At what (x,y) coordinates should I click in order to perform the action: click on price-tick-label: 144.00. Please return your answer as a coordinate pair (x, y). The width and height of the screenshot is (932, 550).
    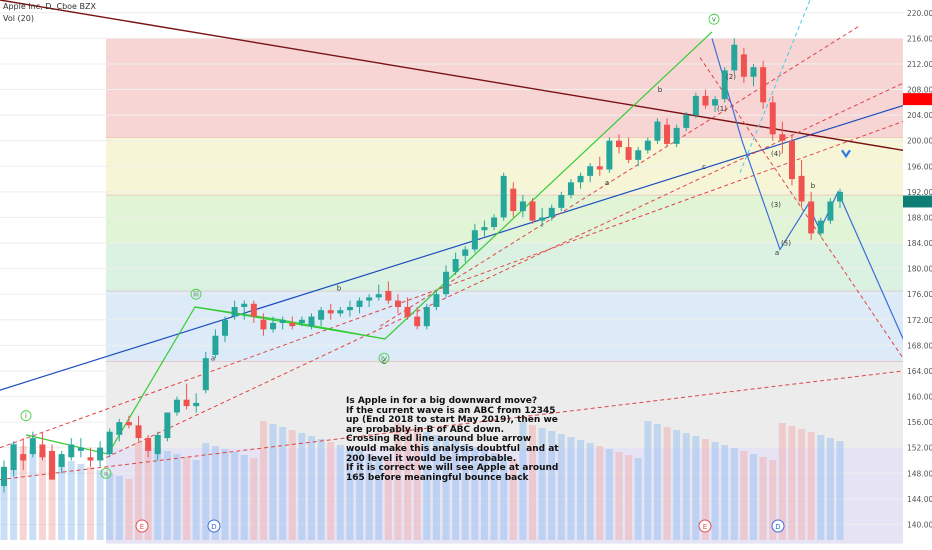
    Looking at the image, I should click on (919, 499).